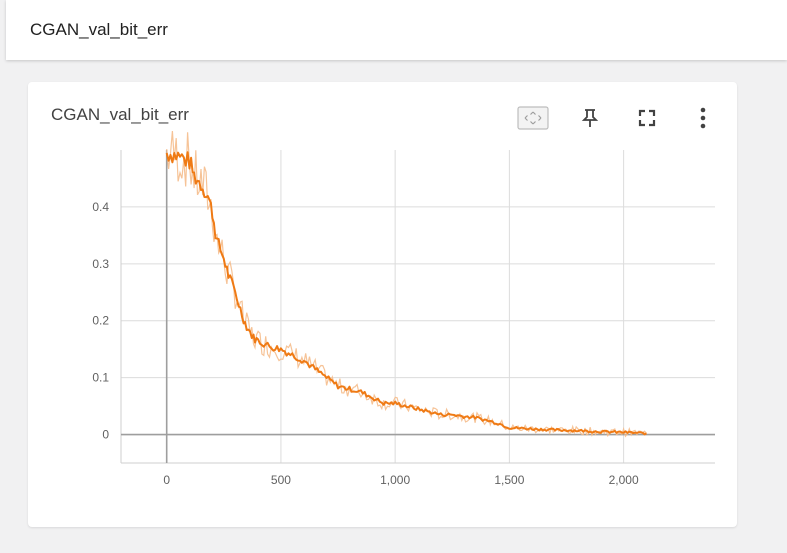 Image resolution: width=787 pixels, height=553 pixels. I want to click on fit-domain-icon, so click(533, 118).